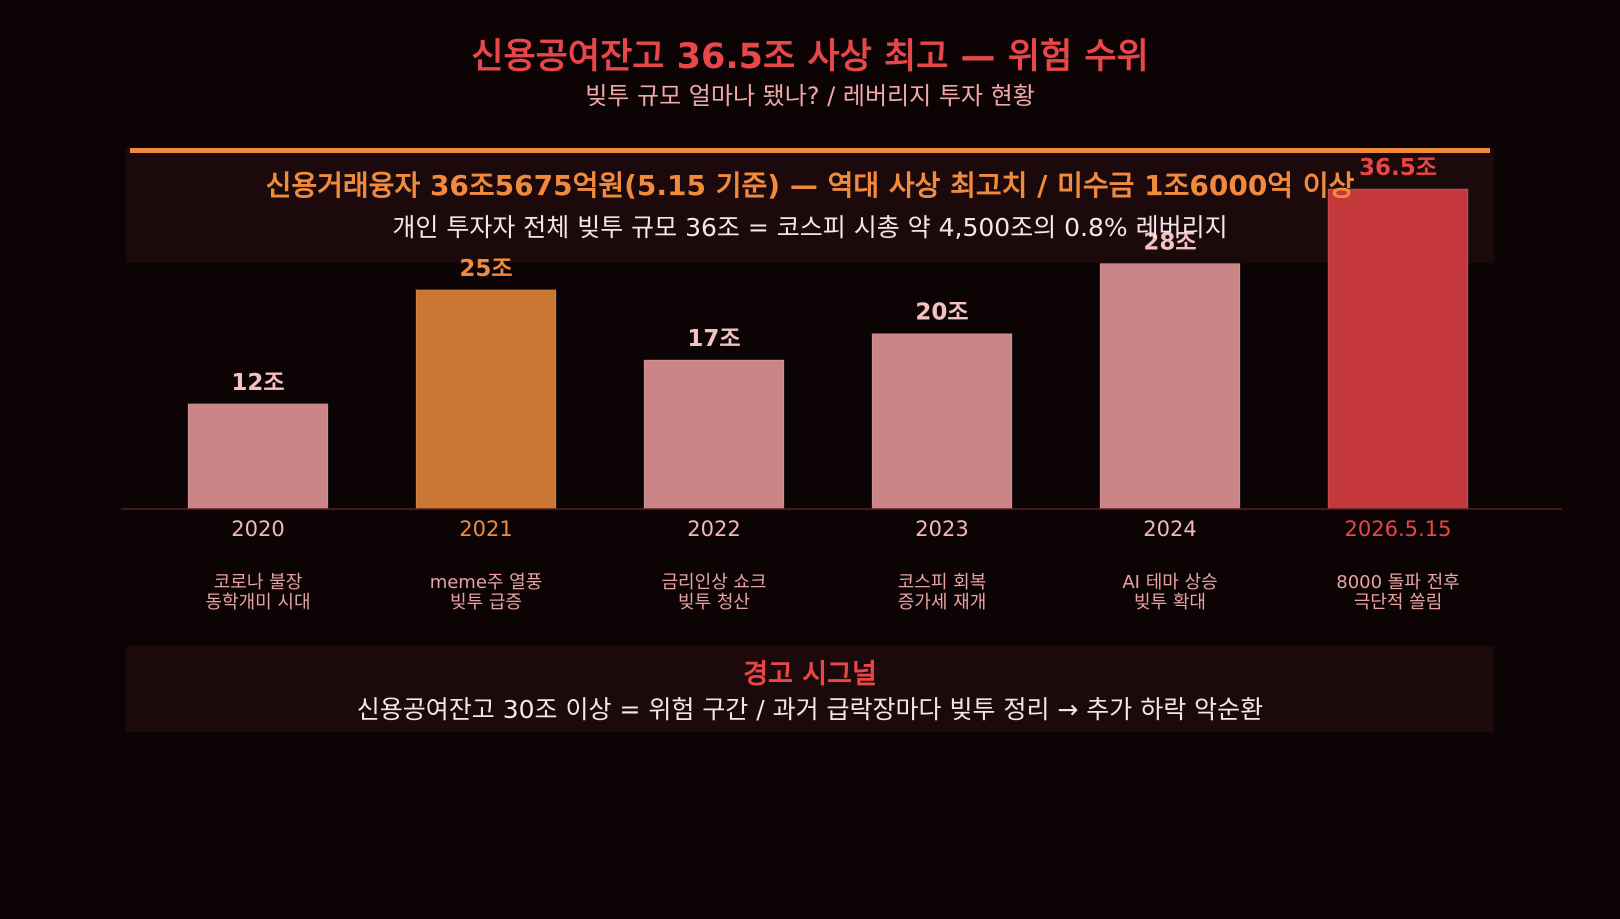 The image size is (1620, 919). Describe the element at coordinates (1169, 243) in the screenshot. I see `bar-value-label: 28조` at that location.